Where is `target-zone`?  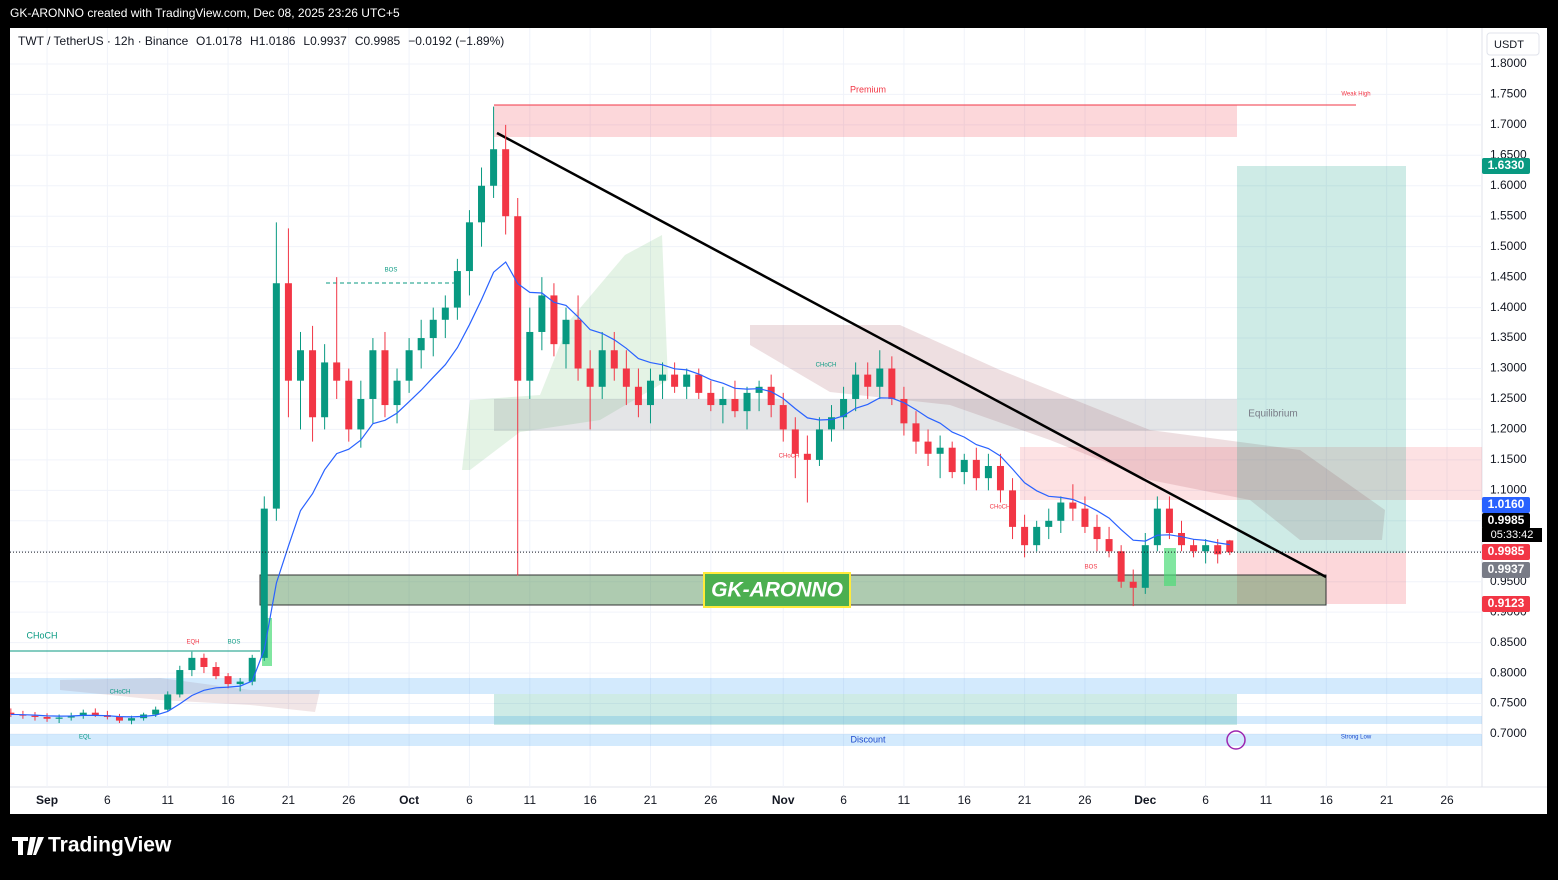
target-zone is located at coordinates (1321, 359).